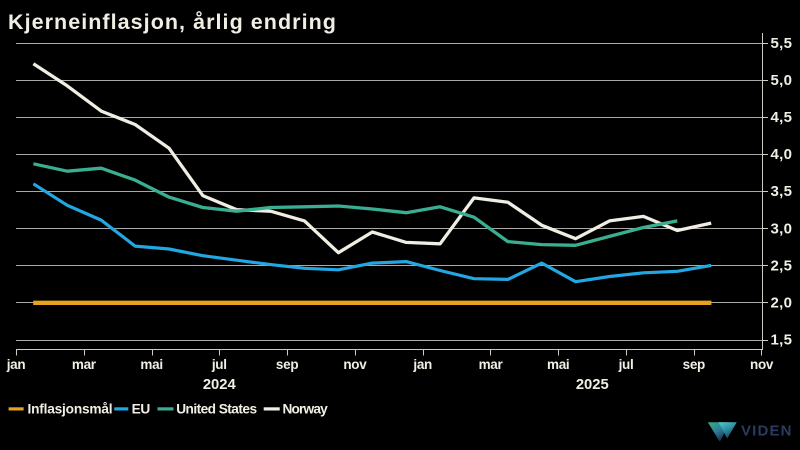  I want to click on svg-text: United States, so click(216, 409).